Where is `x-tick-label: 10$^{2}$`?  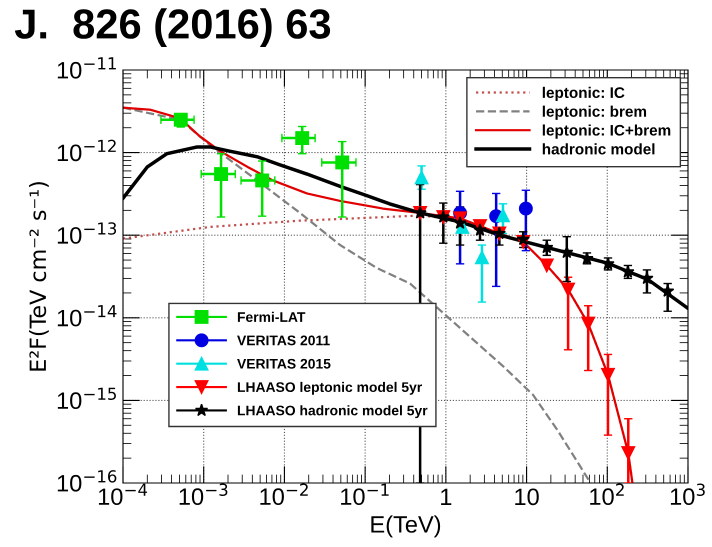
x-tick-label: 10$^{2}$ is located at coordinates (607, 494).